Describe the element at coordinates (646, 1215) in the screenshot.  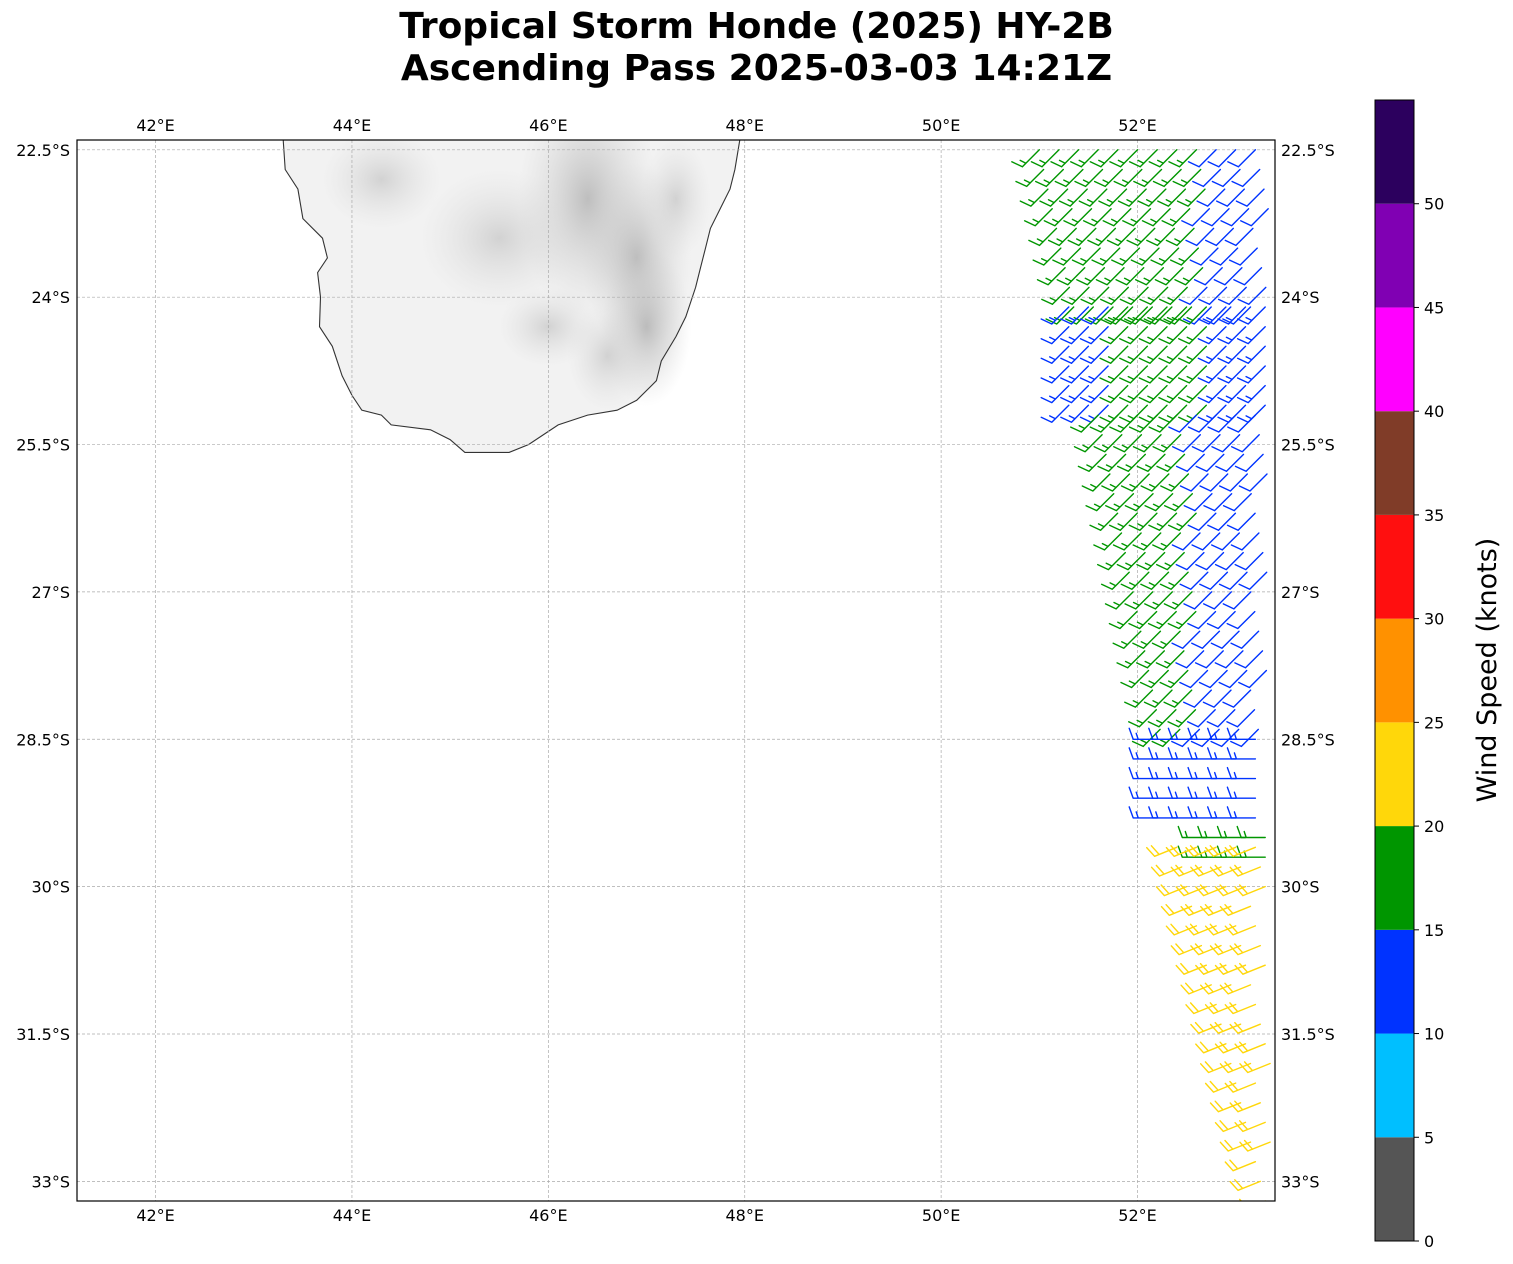
I see `longitude-labels-bottom: 42°E 44°E 46°E 48°E 50°E 52°E` at that location.